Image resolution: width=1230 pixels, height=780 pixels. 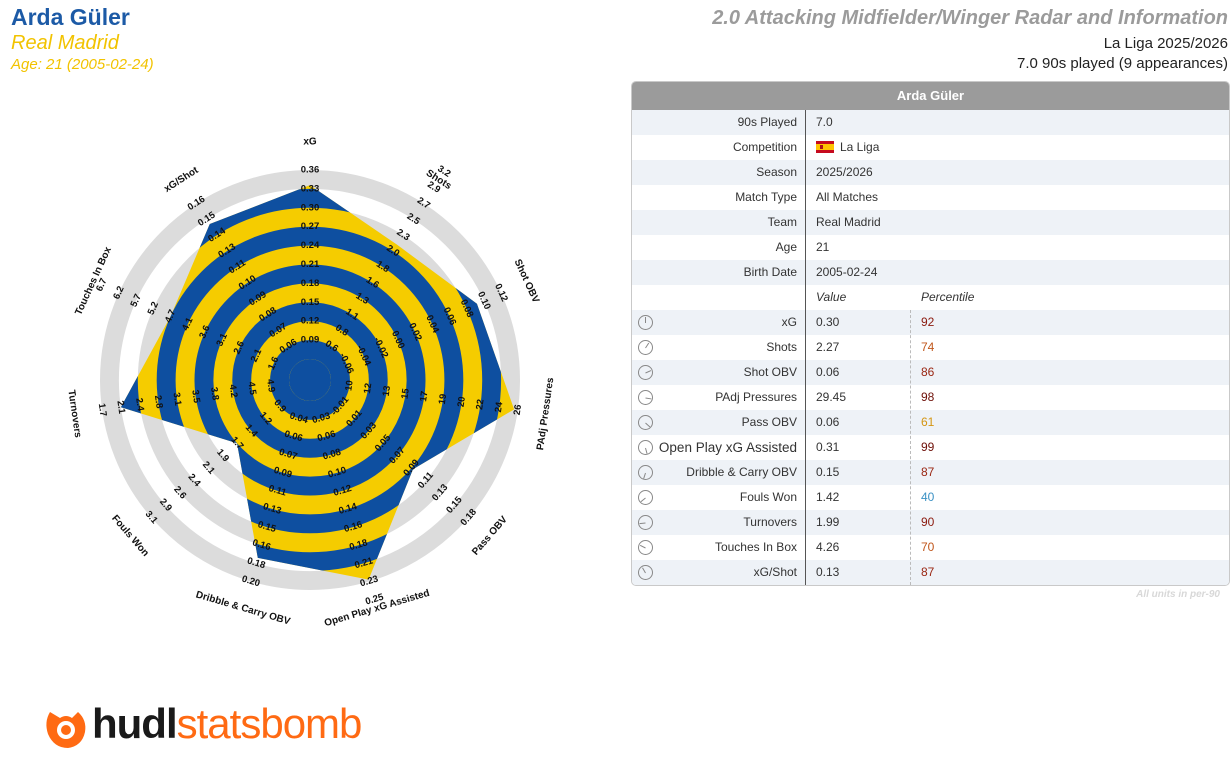 What do you see at coordinates (847, 197) in the screenshot?
I see `info-value-text: All Matches` at bounding box center [847, 197].